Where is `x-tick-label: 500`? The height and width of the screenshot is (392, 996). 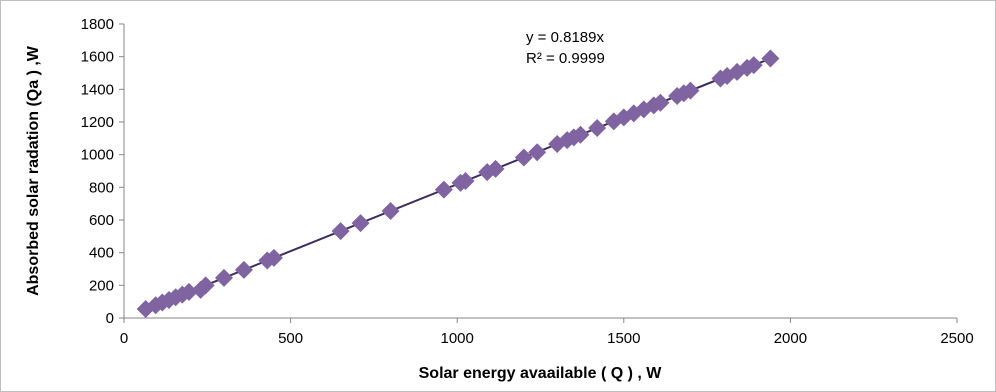
x-tick-label: 500 is located at coordinates (290, 338).